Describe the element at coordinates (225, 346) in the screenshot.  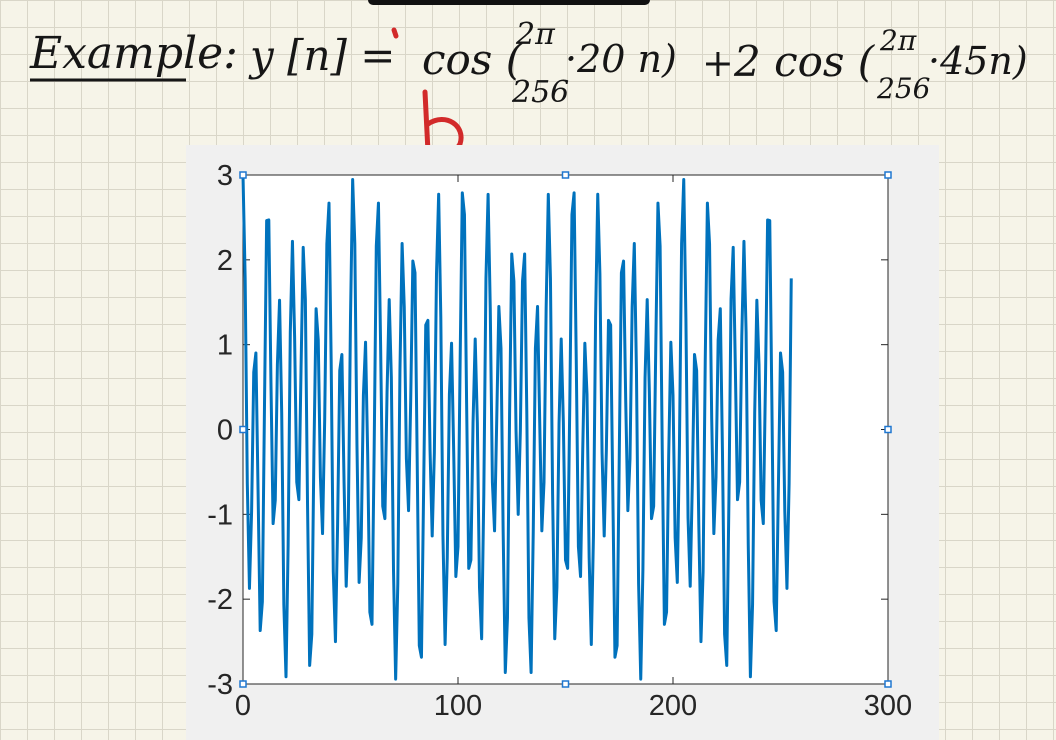
I see `y-tick-label: 1` at that location.